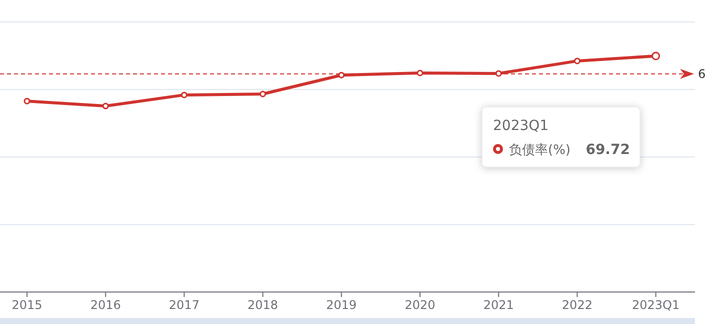  Describe the element at coordinates (539, 150) in the screenshot. I see `legend-label: 负债率(%)` at that location.